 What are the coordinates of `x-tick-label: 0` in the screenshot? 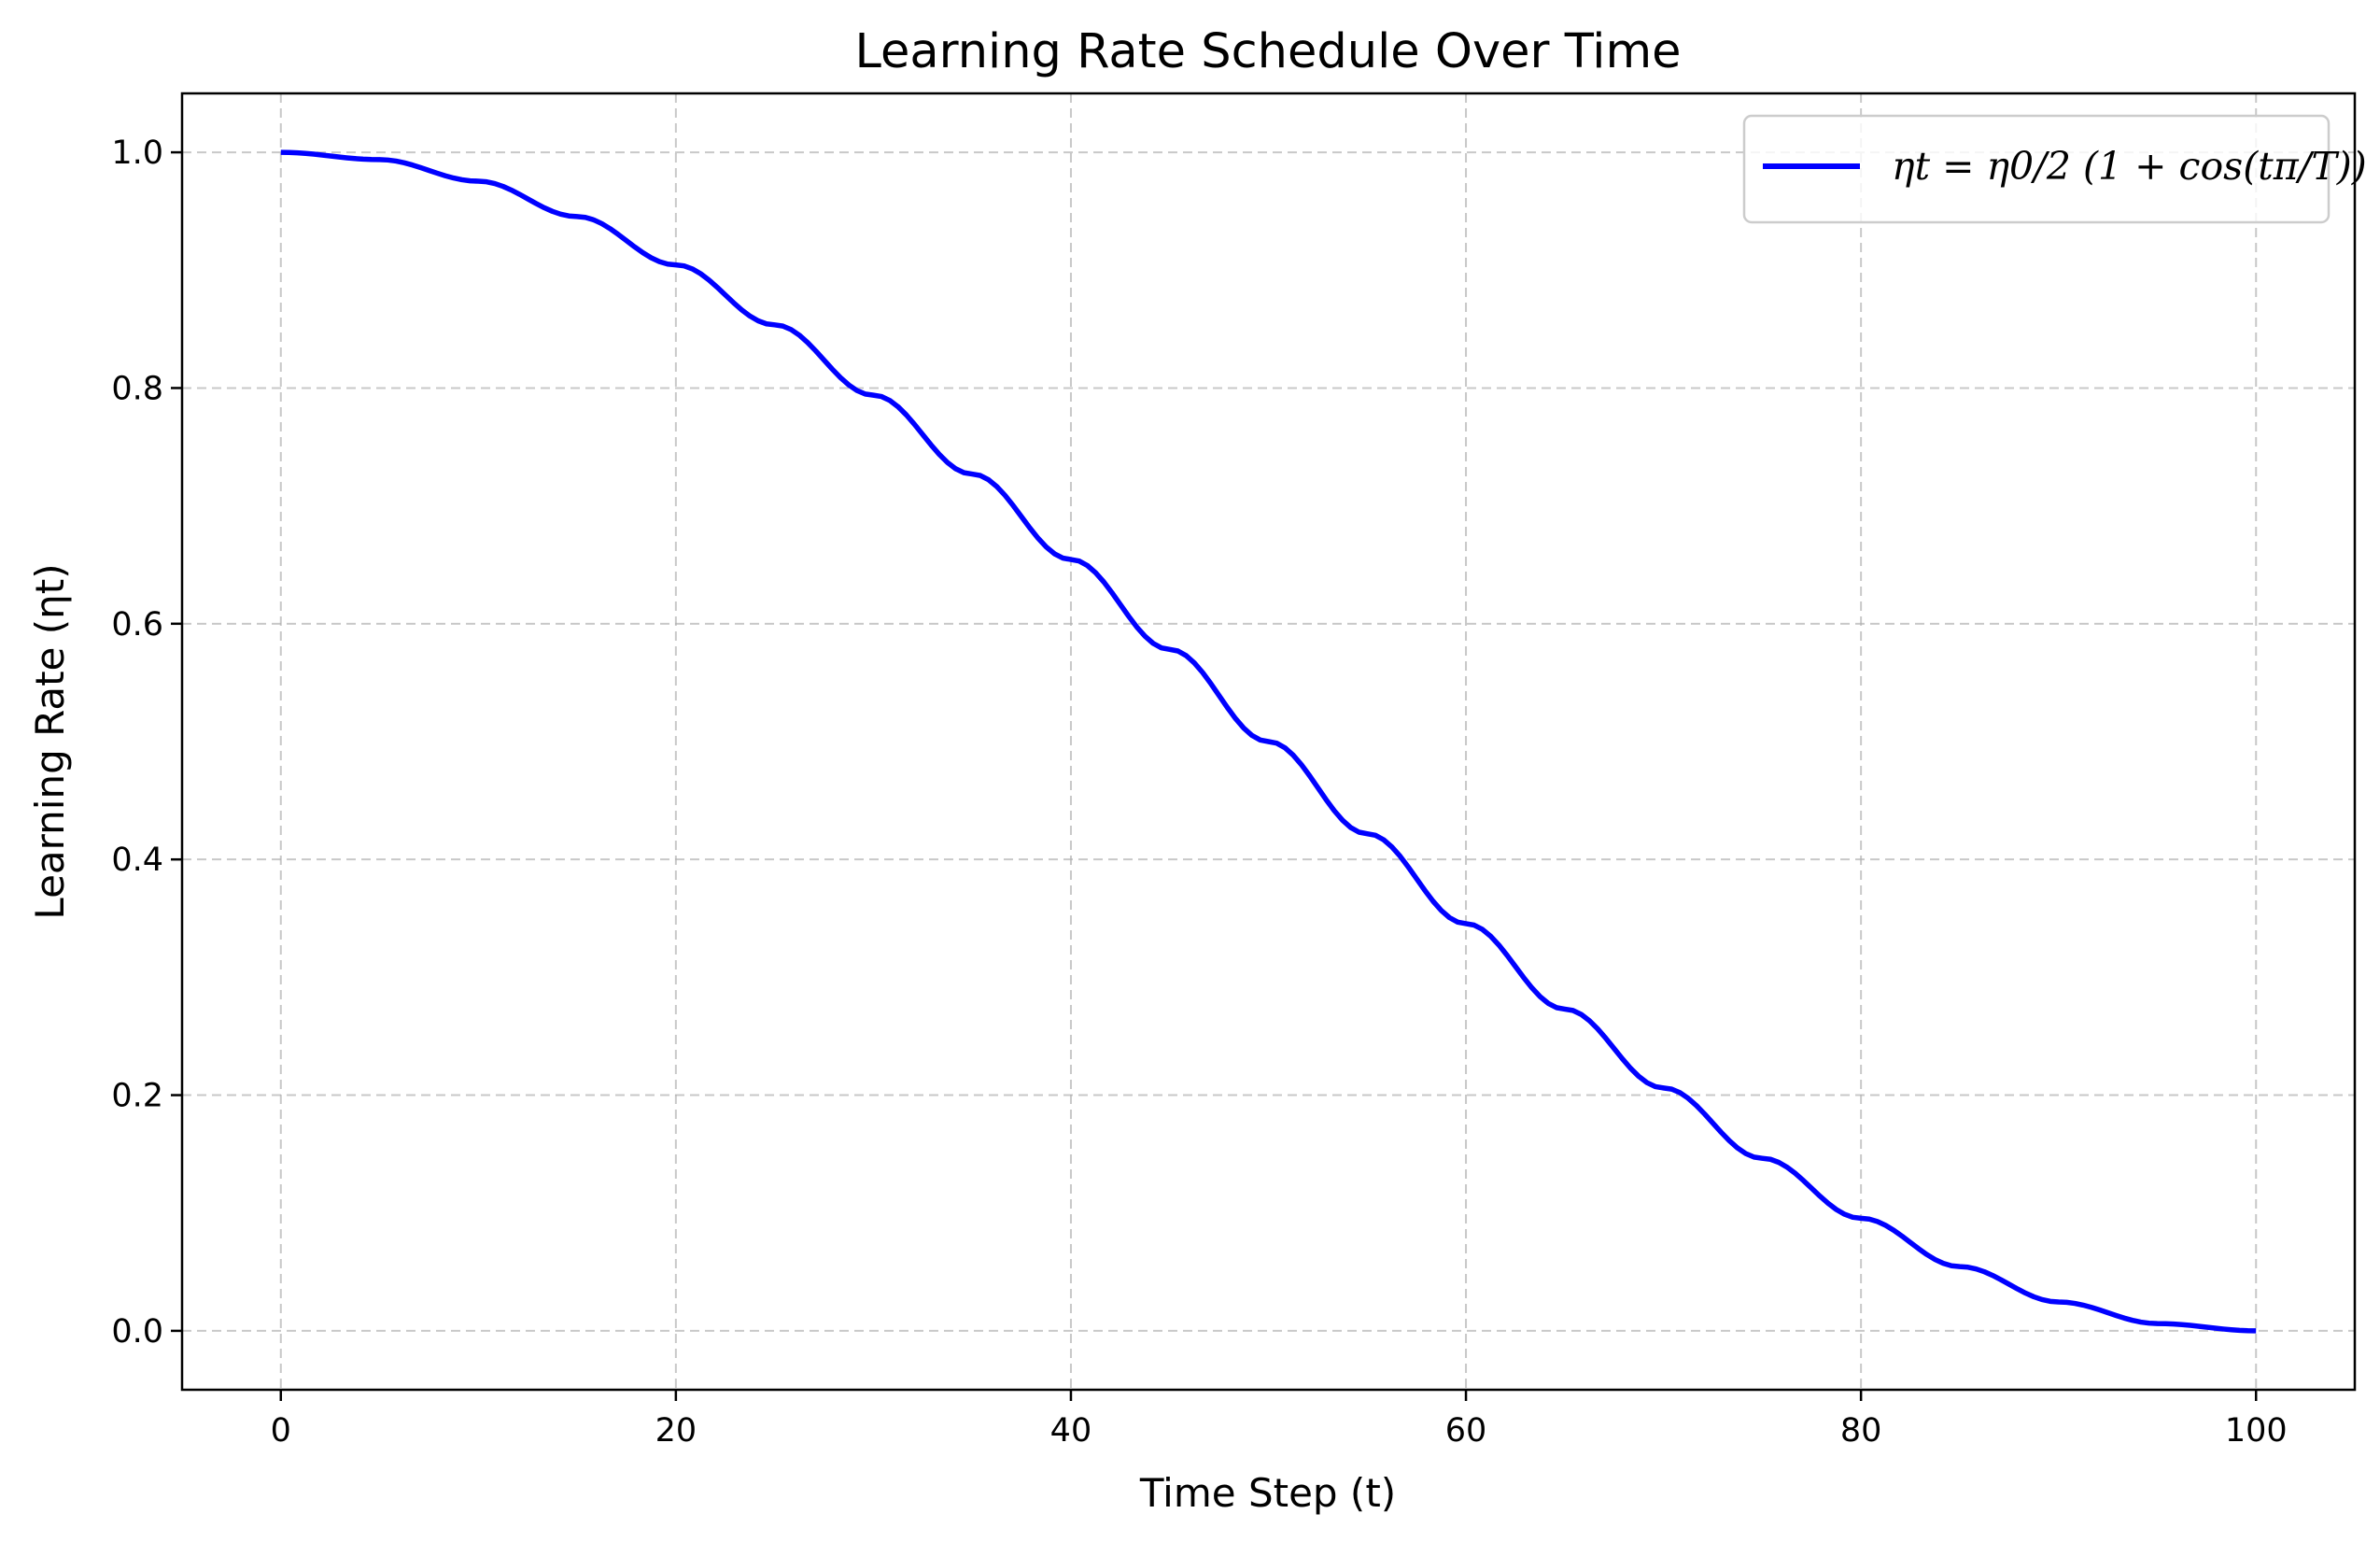 It's located at (281, 1431).